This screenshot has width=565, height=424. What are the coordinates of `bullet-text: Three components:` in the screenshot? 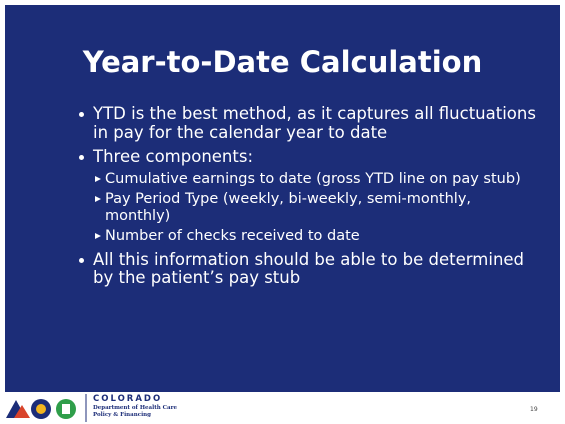 It's located at (173, 156).